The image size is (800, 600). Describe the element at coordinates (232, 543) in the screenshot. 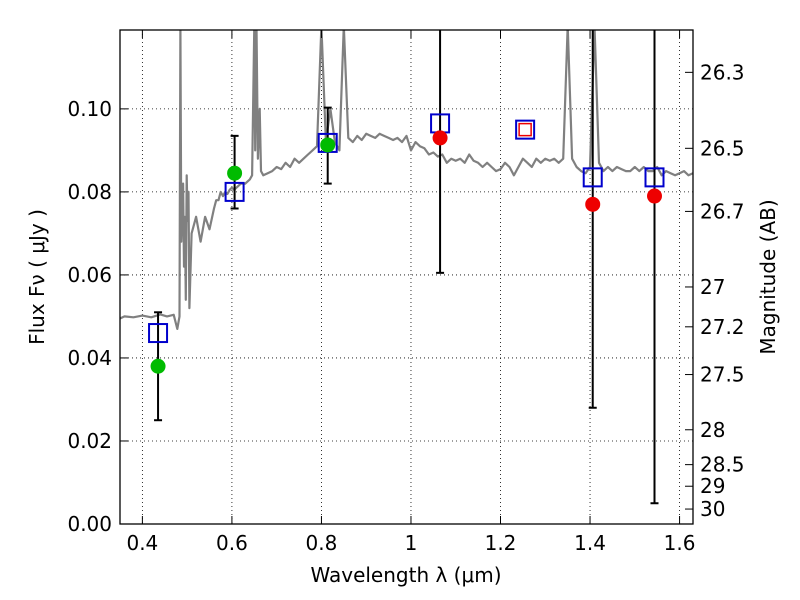

I see `x-tick-label: 0.6` at that location.